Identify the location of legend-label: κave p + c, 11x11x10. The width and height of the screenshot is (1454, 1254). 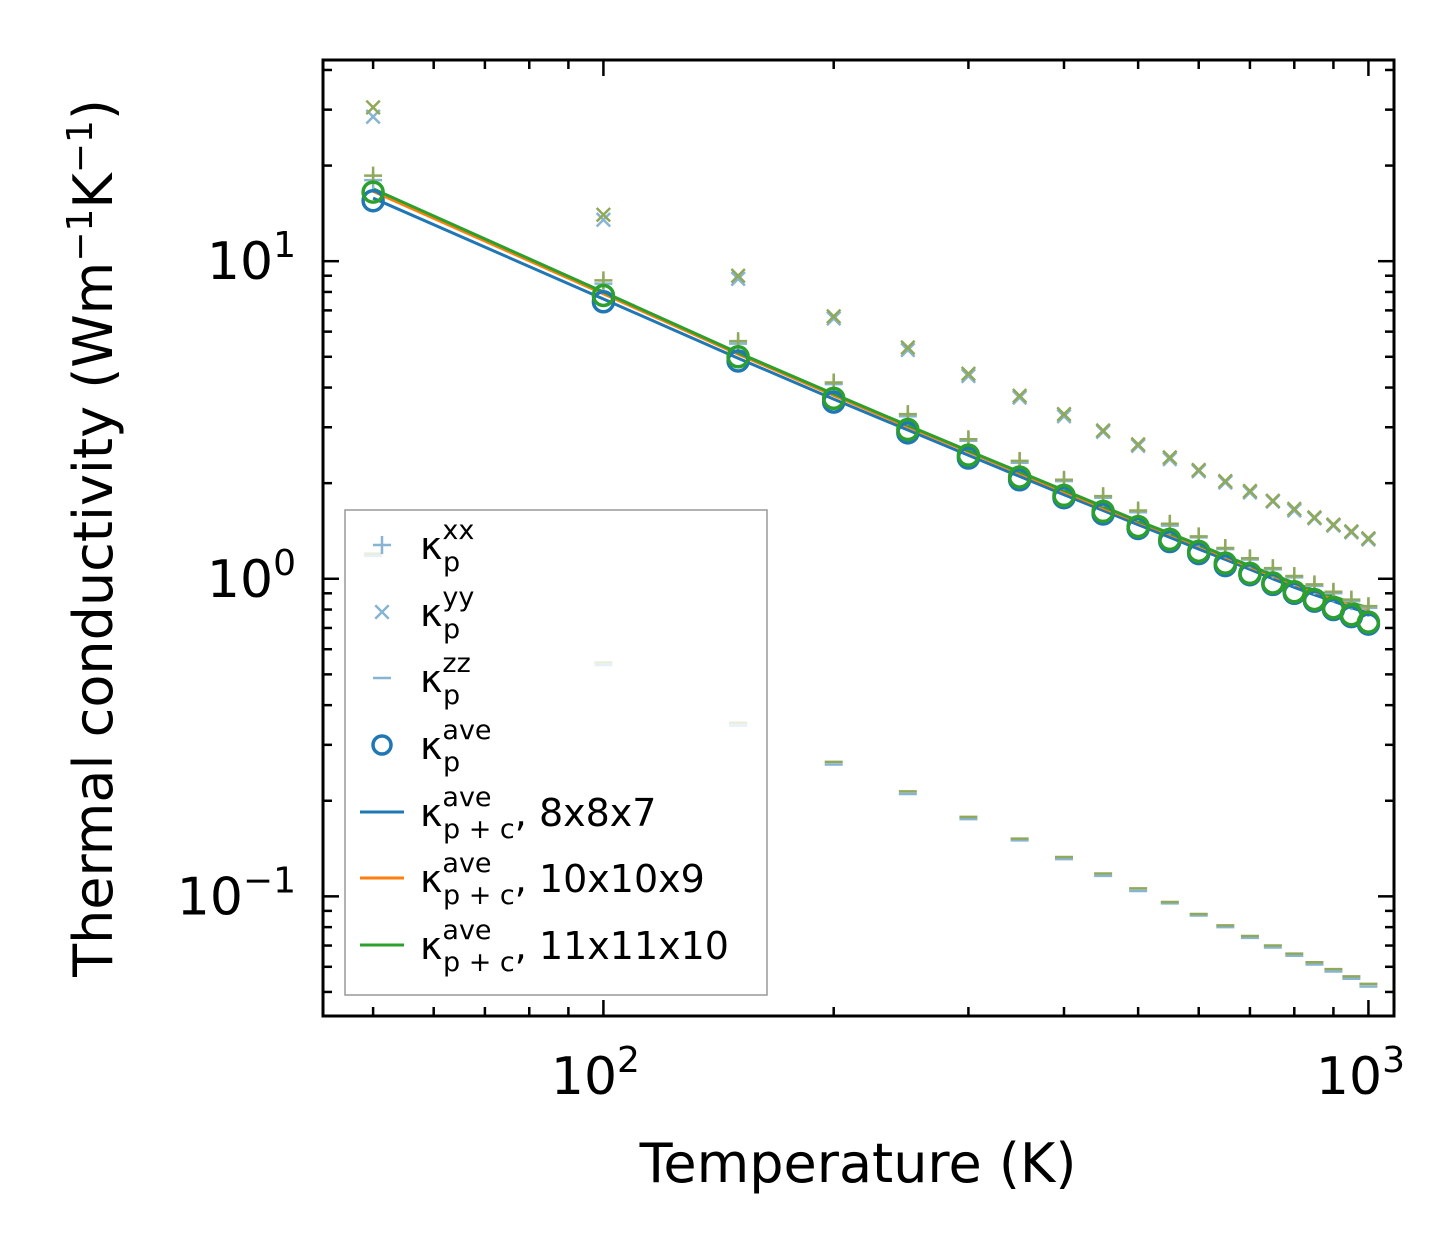
(574, 946).